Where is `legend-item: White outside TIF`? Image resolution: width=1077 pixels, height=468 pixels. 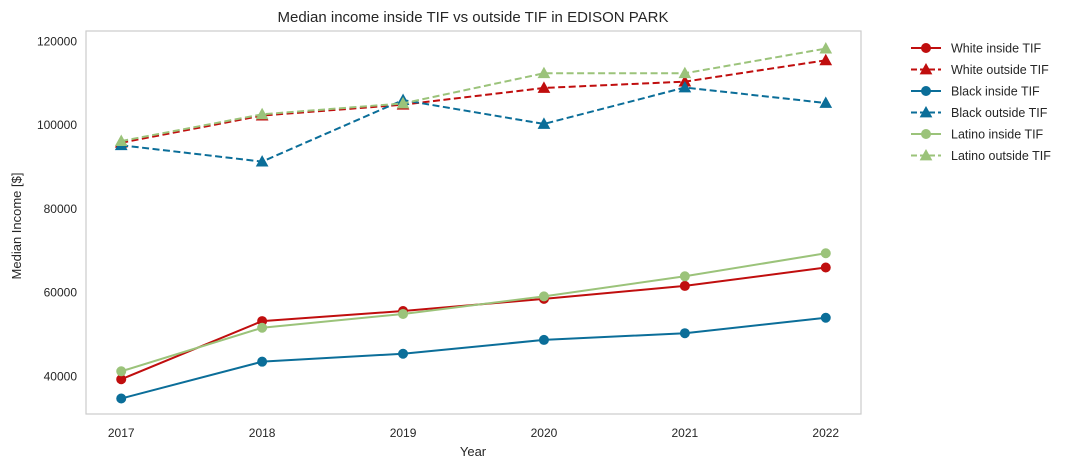
legend-item: White outside TIF is located at coordinates (980, 69).